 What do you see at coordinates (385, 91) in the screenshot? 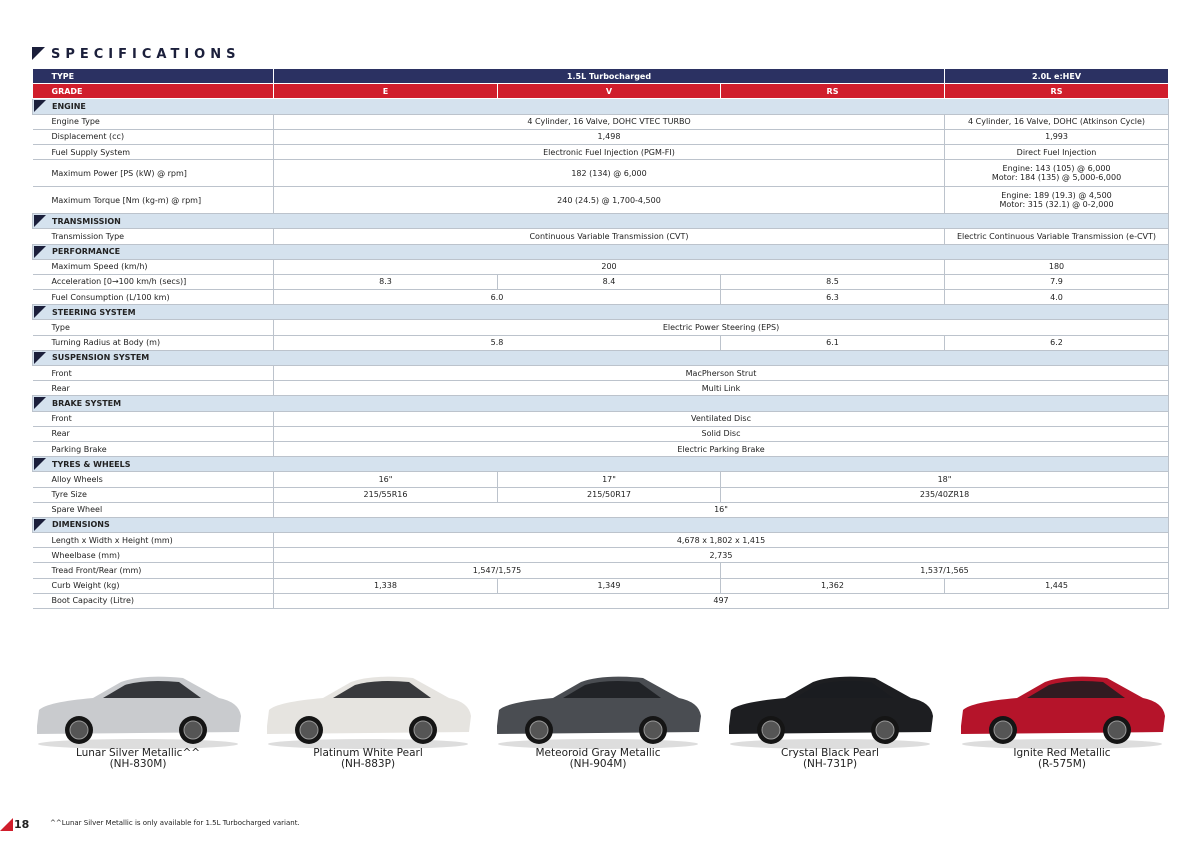
I see `grade-cell: E` at bounding box center [385, 91].